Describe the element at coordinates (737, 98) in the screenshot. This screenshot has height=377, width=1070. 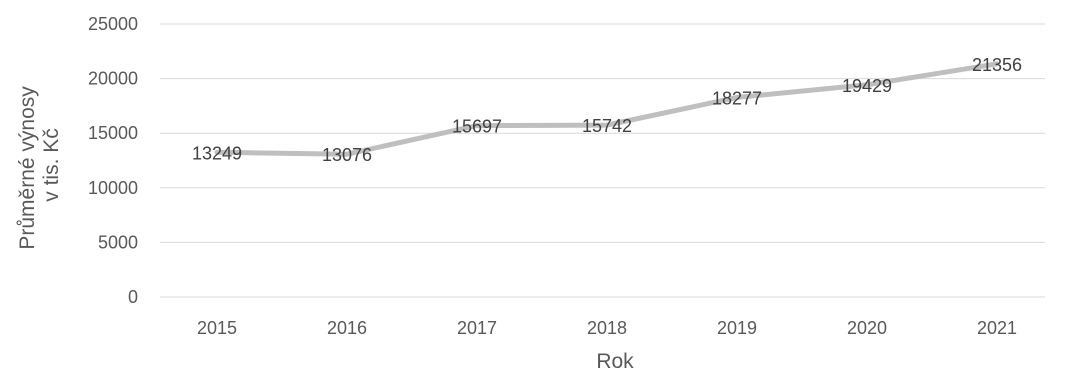
I see `data-label: 18277` at that location.